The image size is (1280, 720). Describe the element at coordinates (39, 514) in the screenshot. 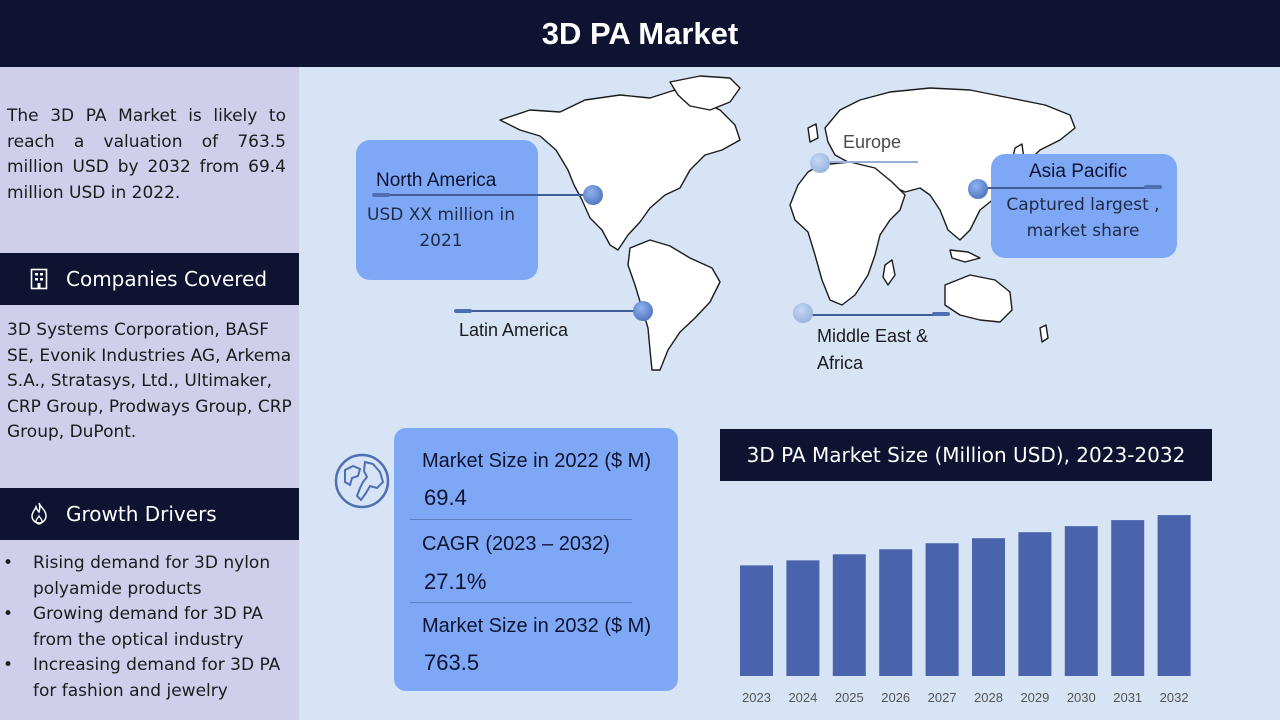

I see `flame-icon` at that location.